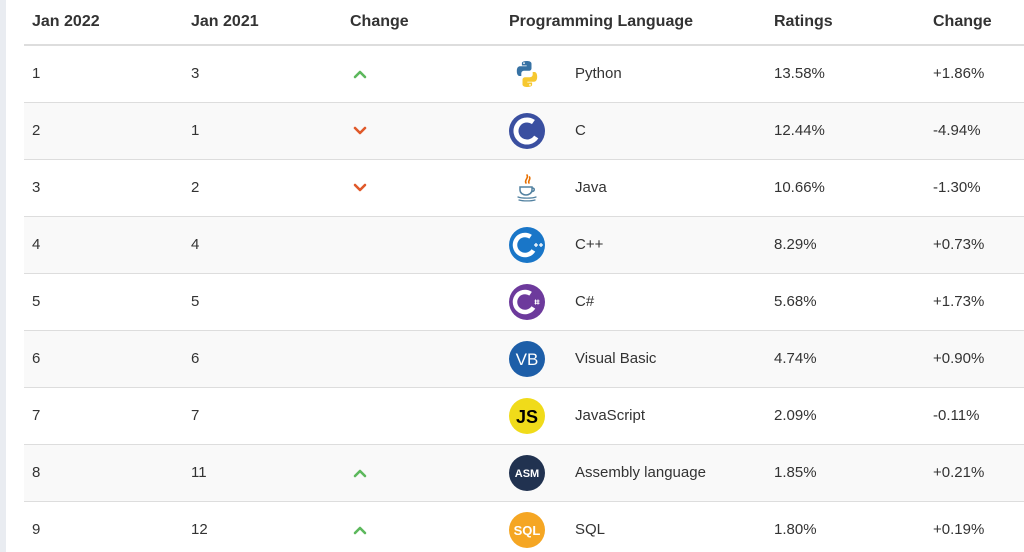 This screenshot has width=1024, height=552. What do you see at coordinates (637, 529) in the screenshot?
I see `language-with-logo: SQL SQL` at bounding box center [637, 529].